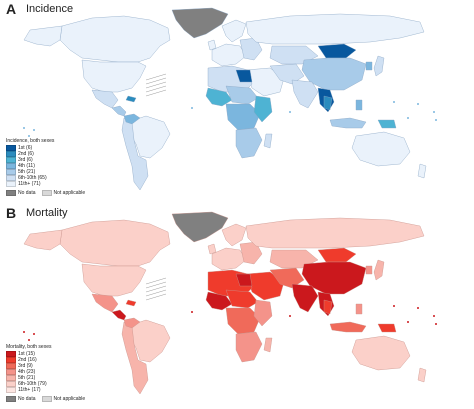 Image resolution: width=474 pixels, height=409 pixels. Describe the element at coordinates (66, 360) in the screenshot. I see `legend-row: 2nd (16)` at that location.